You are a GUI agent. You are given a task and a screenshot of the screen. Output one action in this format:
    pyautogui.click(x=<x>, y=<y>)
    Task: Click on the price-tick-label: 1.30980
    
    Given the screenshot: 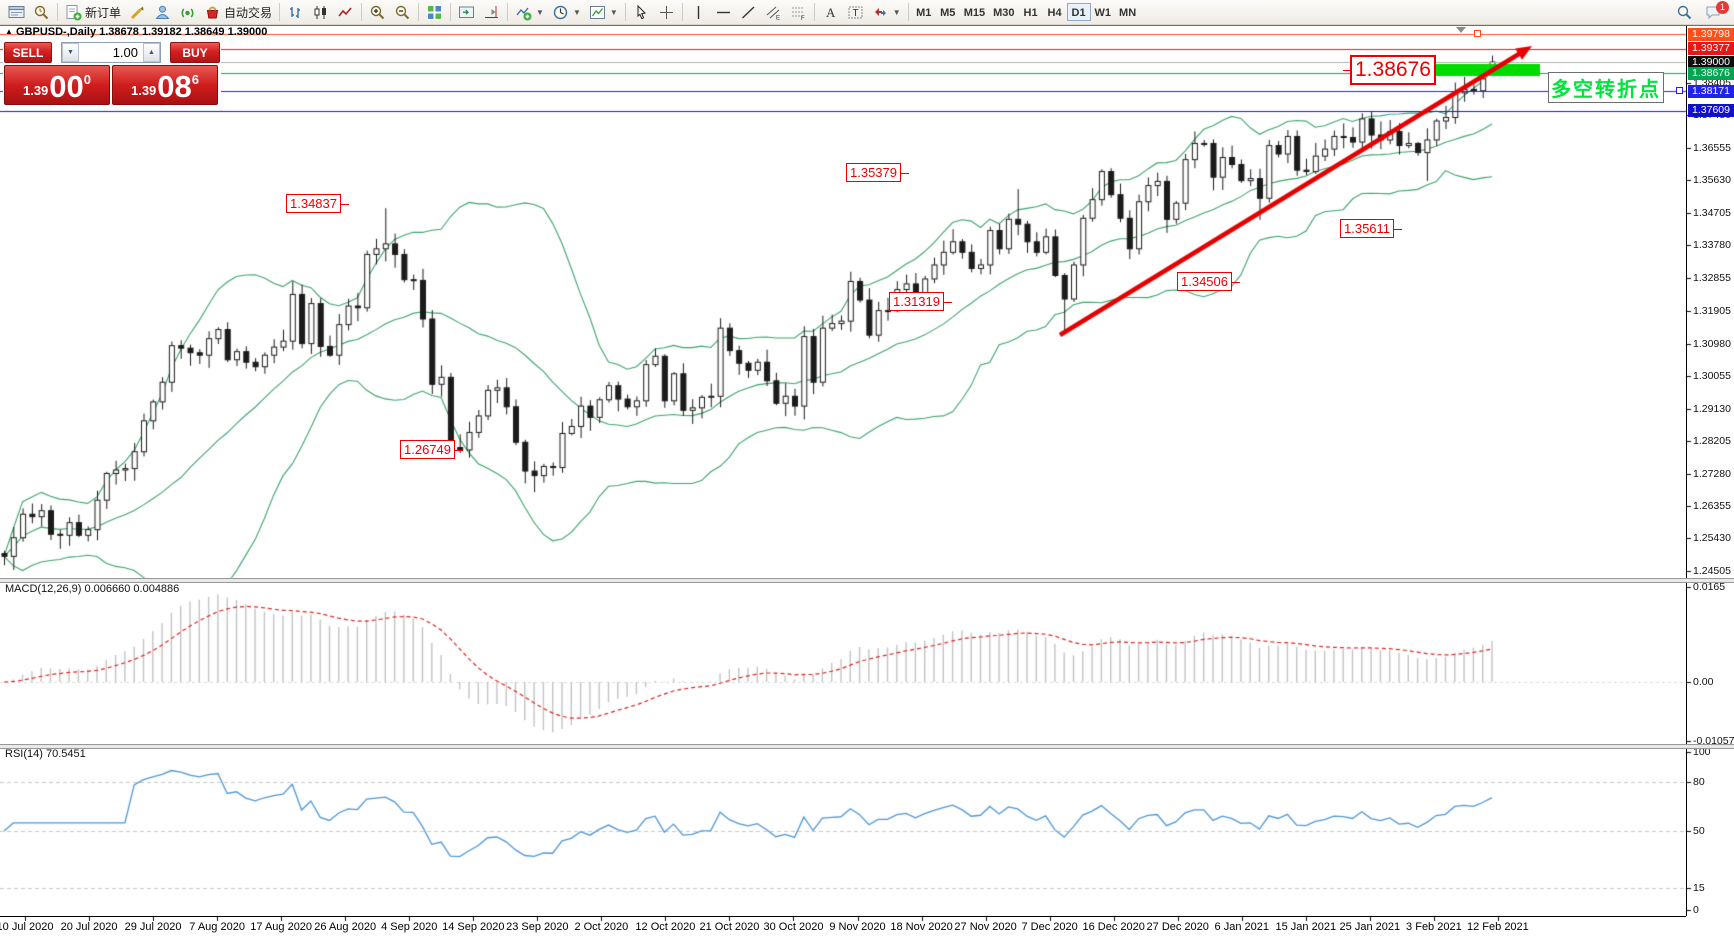 What is the action you would take?
    pyautogui.click(x=1712, y=343)
    